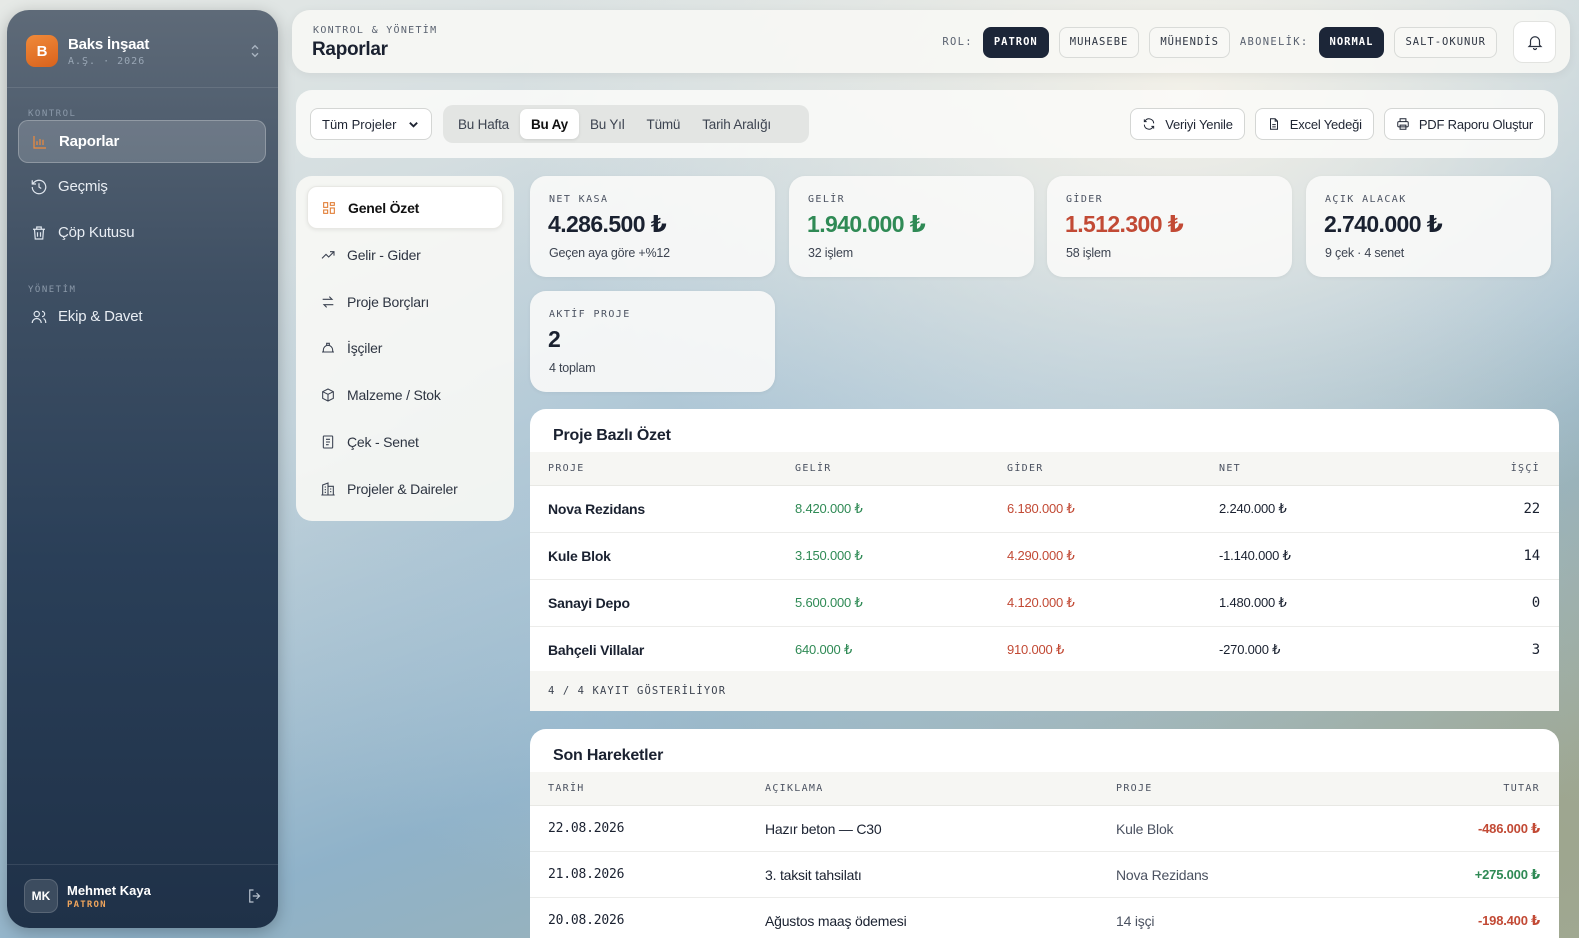 The width and height of the screenshot is (1579, 938). Describe the element at coordinates (1187, 124) in the screenshot. I see `refresh-data-button: Veriyi Yenile` at that location.